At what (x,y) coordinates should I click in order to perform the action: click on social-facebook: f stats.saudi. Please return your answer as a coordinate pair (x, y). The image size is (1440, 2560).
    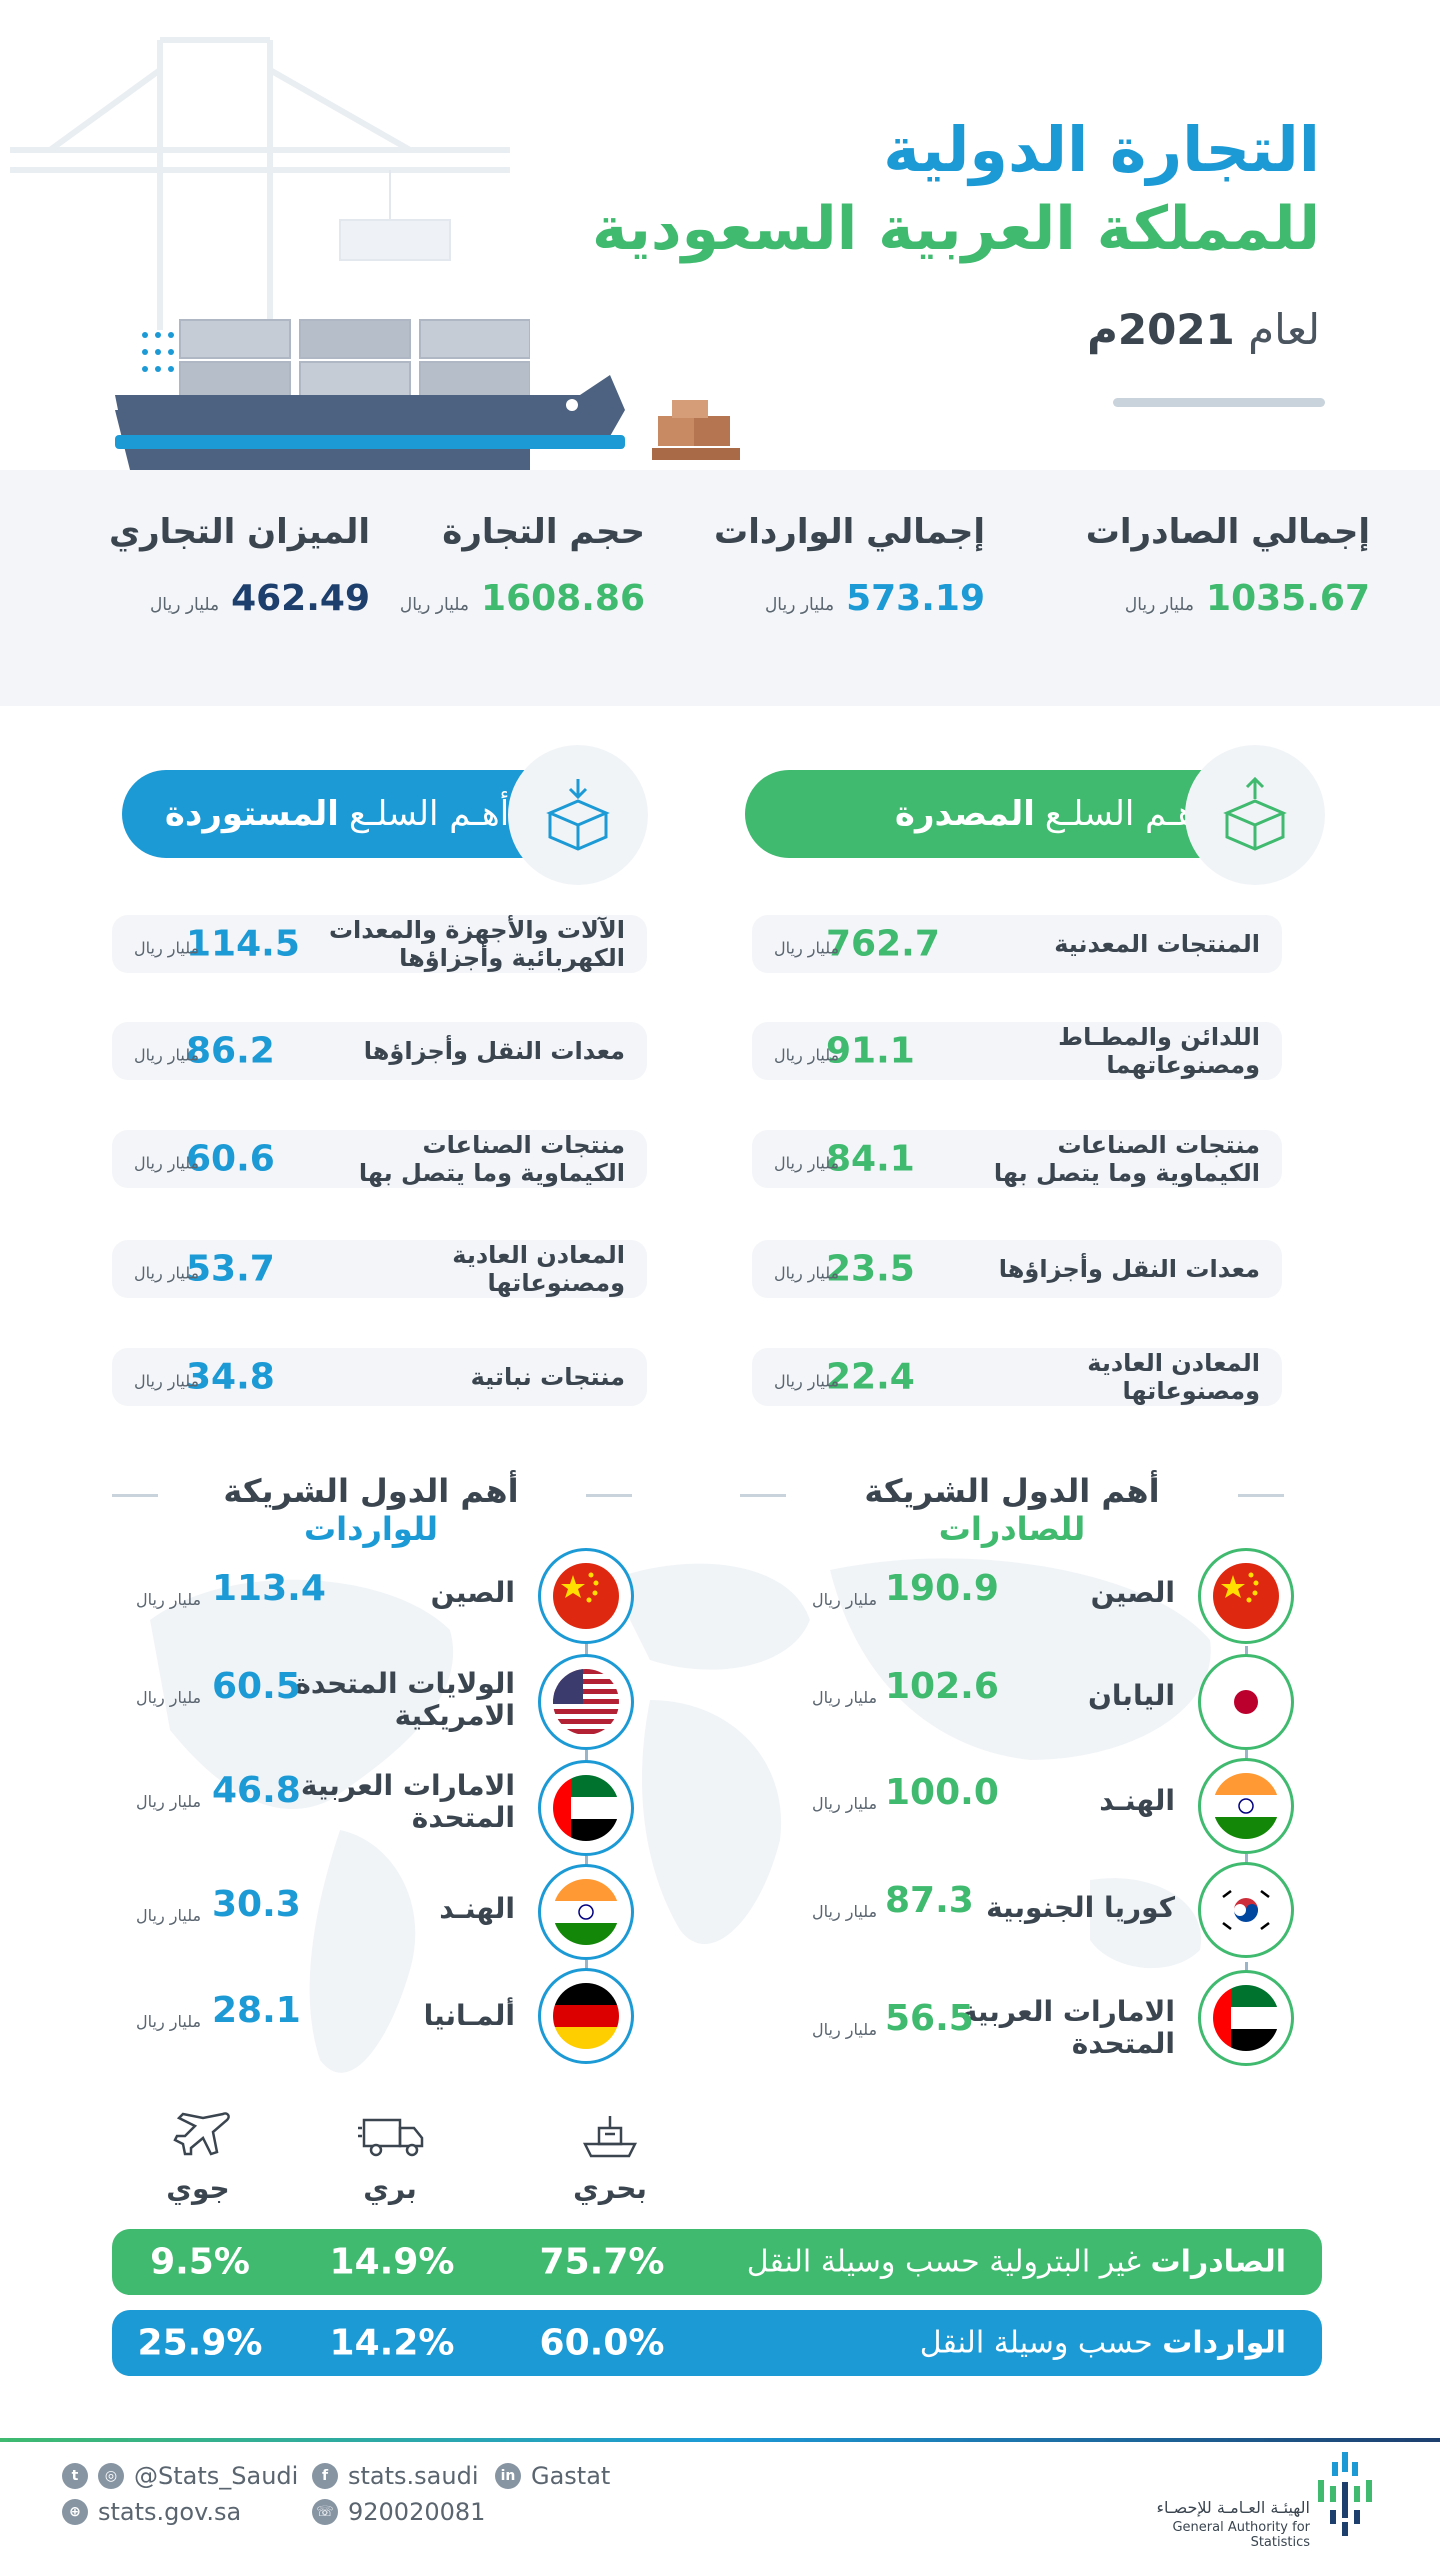
    Looking at the image, I should click on (395, 2476).